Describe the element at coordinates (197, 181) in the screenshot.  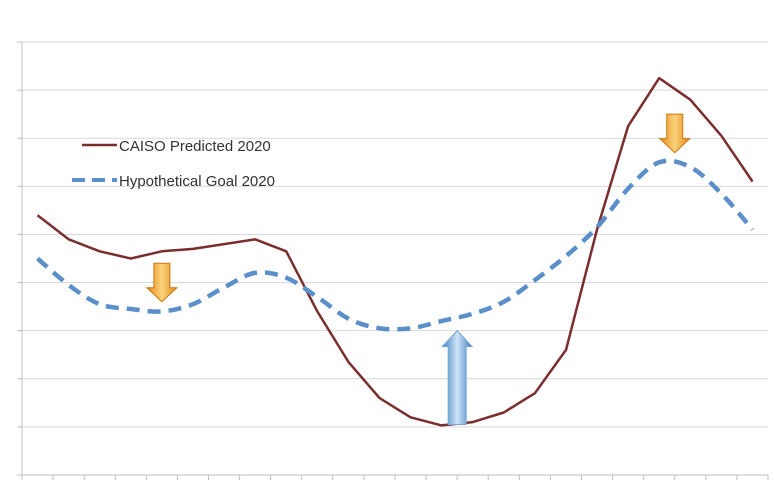
I see `legend-label-goal: Hypothetical Goal 2020` at that location.